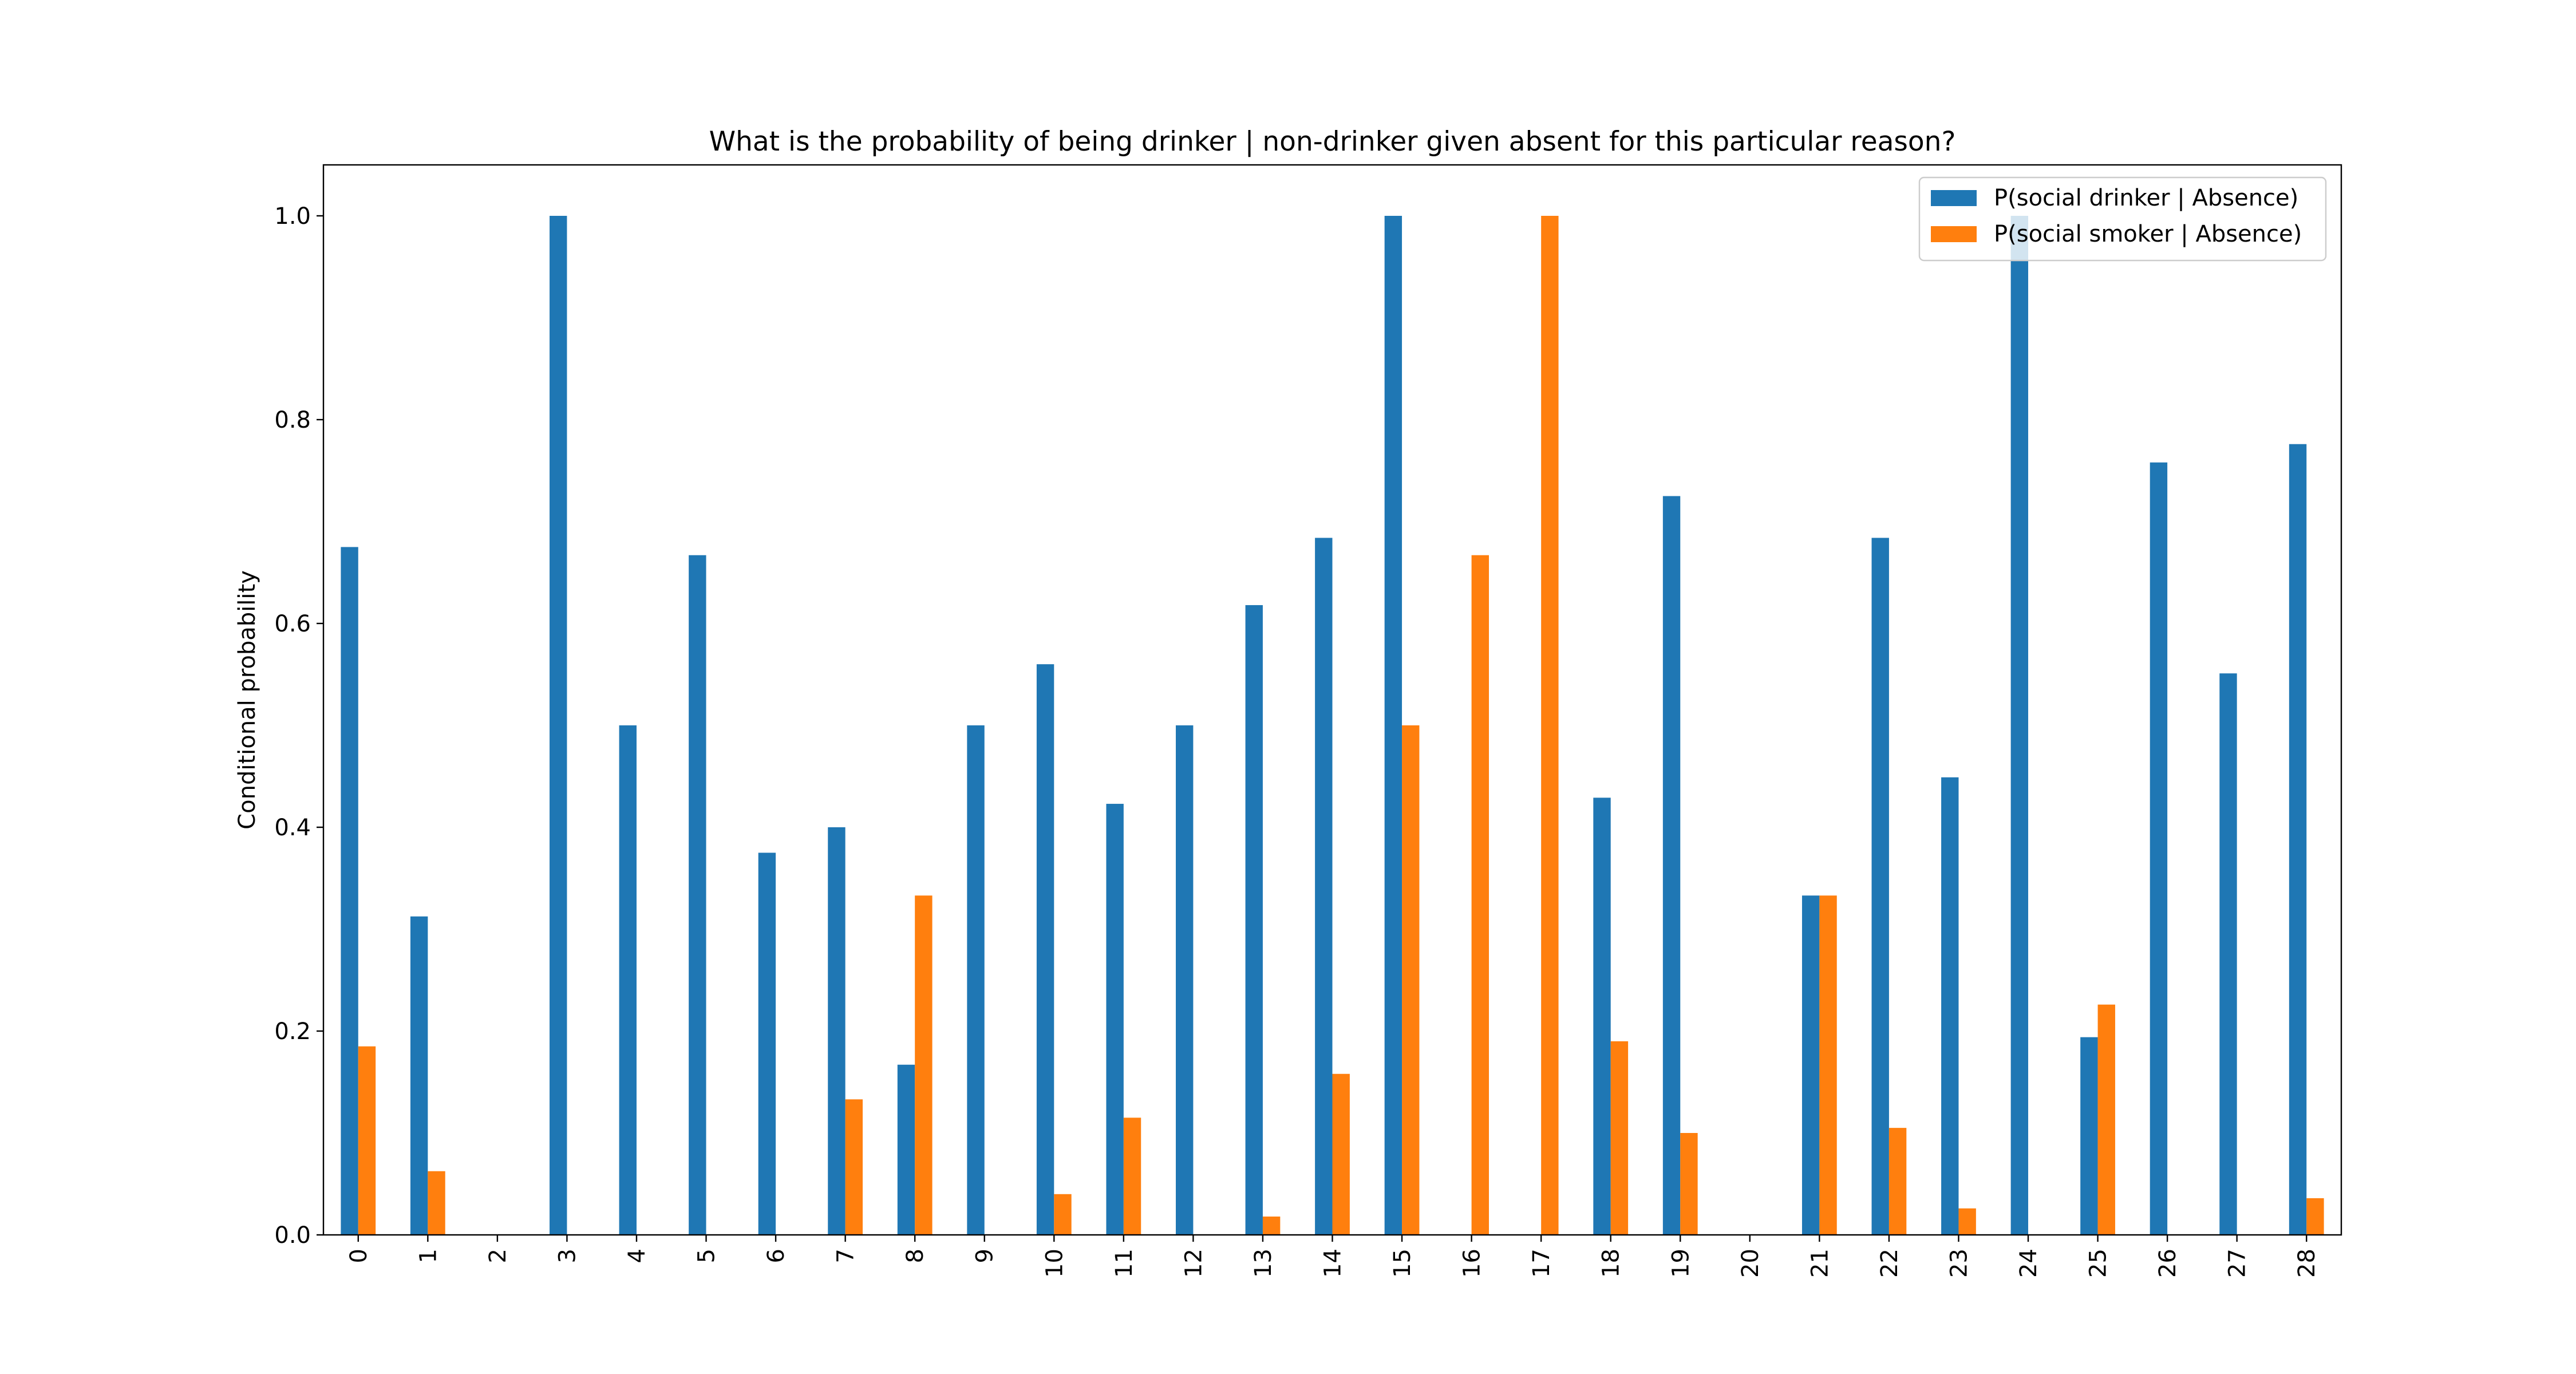  Describe the element at coordinates (1889, 1263) in the screenshot. I see `x-tick-label: 22` at that location.